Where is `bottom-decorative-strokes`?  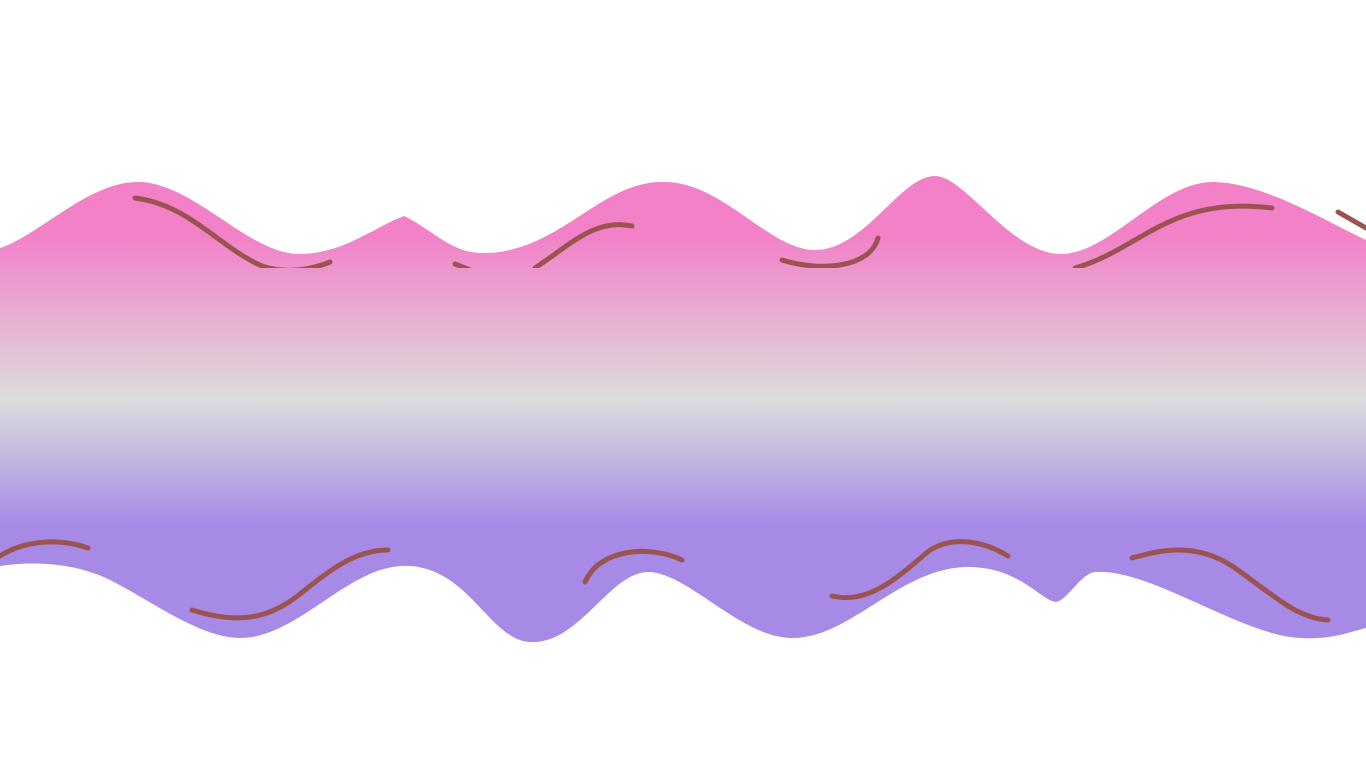
bottom-decorative-strokes is located at coordinates (665, 581).